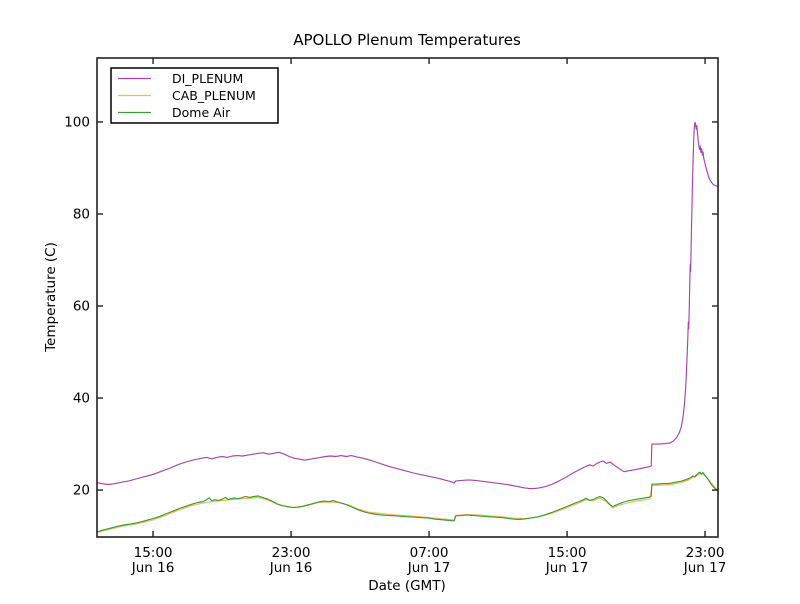  What do you see at coordinates (81, 307) in the screenshot?
I see `y-tick-label: 60` at bounding box center [81, 307].